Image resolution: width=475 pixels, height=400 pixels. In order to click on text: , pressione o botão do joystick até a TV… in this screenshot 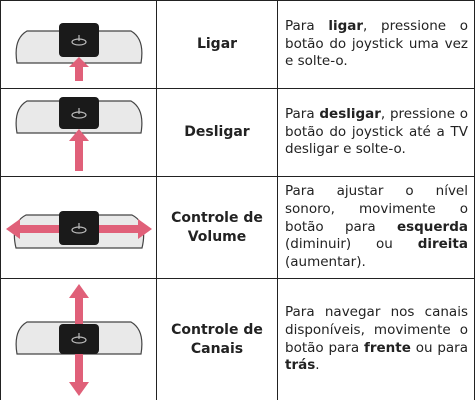, I will do `click(377, 131)`.